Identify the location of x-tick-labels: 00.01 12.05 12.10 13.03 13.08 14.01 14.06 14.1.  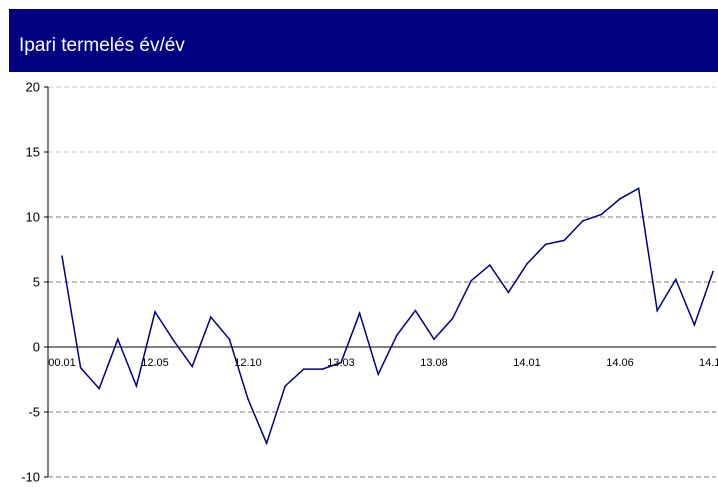
(383, 363).